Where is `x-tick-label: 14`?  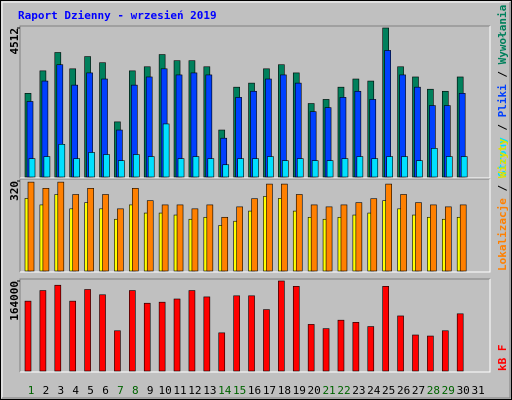
x-tick-label: 14 is located at coordinates (225, 390).